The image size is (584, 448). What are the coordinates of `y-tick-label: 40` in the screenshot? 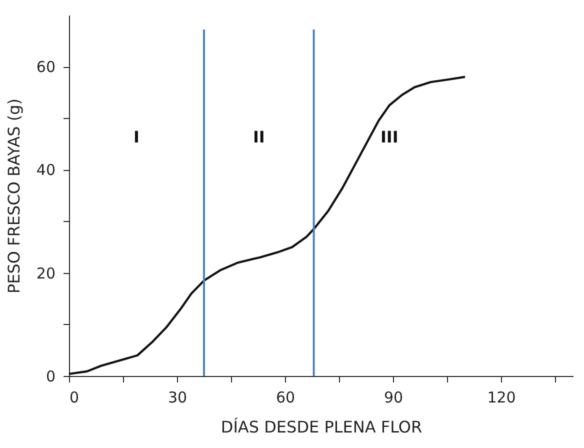 It's located at (46, 170).